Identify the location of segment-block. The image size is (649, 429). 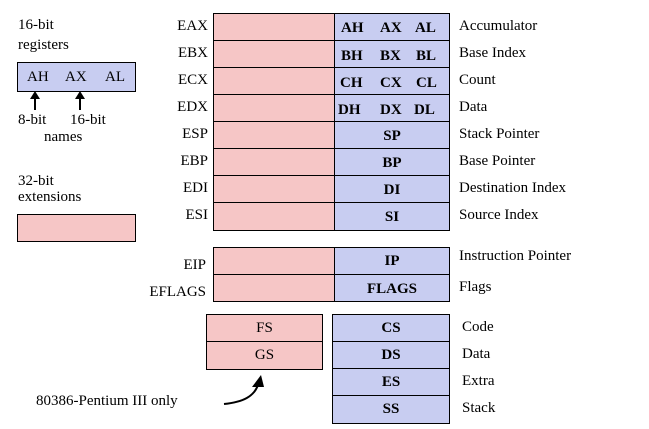
(391, 369).